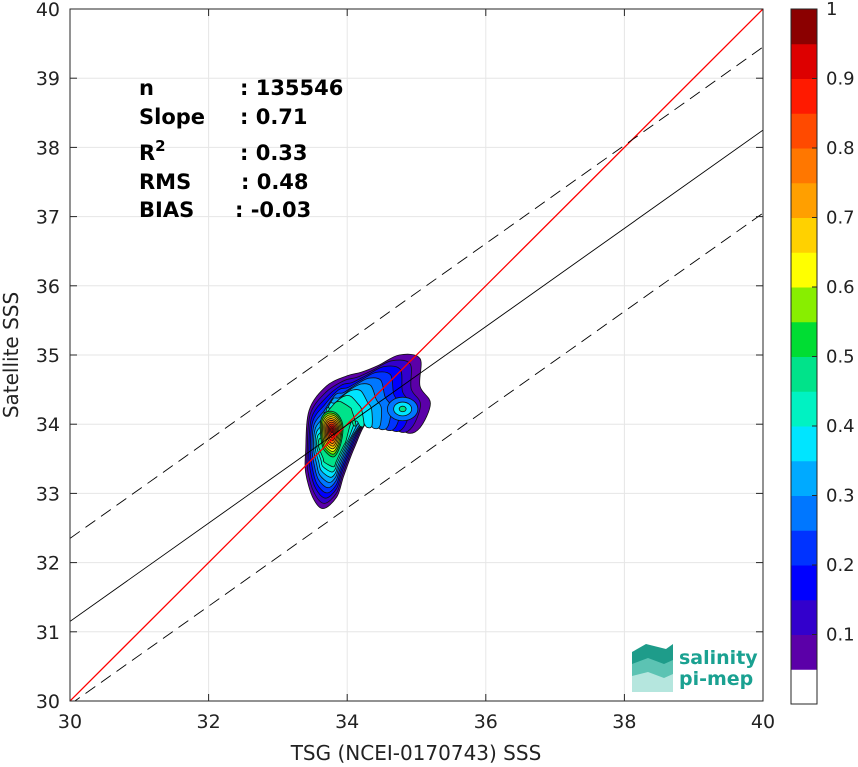  Describe the element at coordinates (48, 356) in the screenshot. I see `y-tick-label: 35` at that location.